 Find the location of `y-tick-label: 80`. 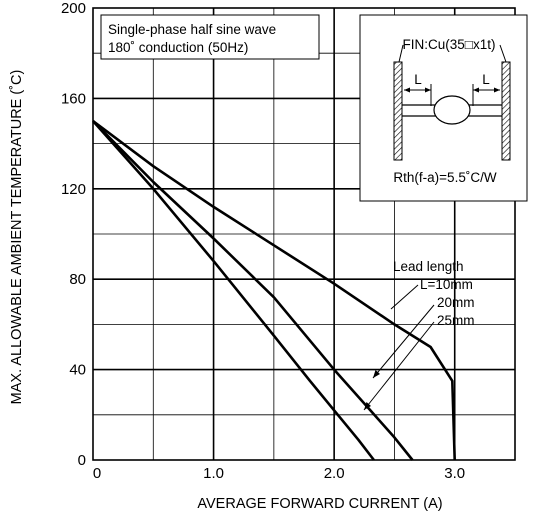

y-tick-label: 80 is located at coordinates (77, 279).